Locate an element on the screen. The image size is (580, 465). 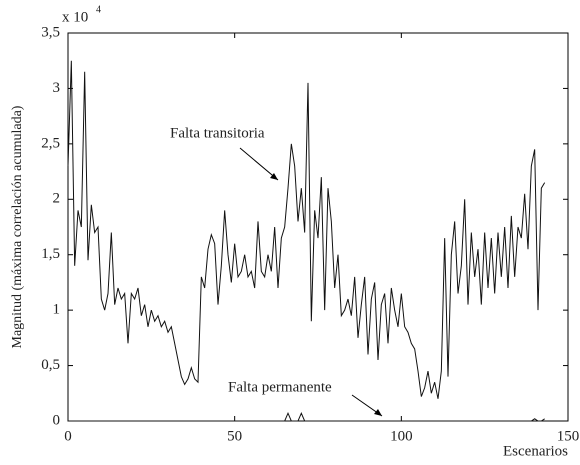
y-tick-label: 0,5 is located at coordinates (50, 365).